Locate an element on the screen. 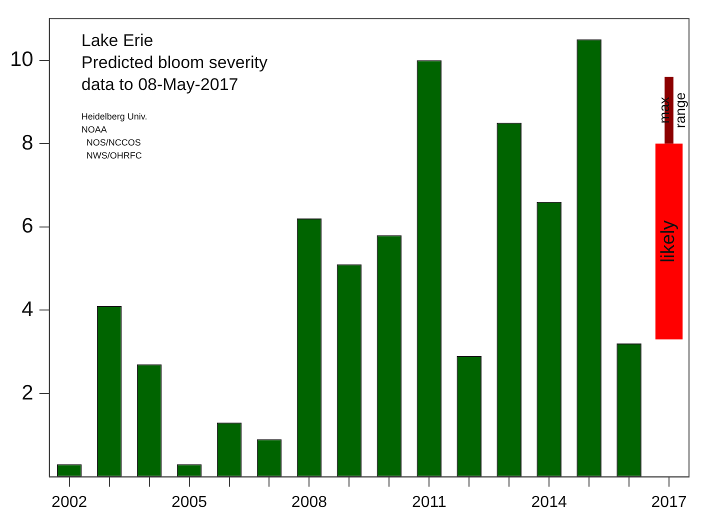 The image size is (703, 518). annotation: Heidelberg Univ. is located at coordinates (114, 117).